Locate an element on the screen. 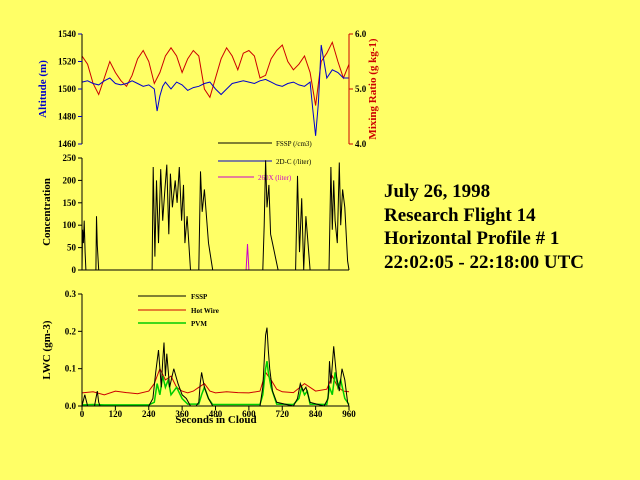 This screenshot has height=480, width=640. x-tick-label-2: 240 is located at coordinates (149, 414).